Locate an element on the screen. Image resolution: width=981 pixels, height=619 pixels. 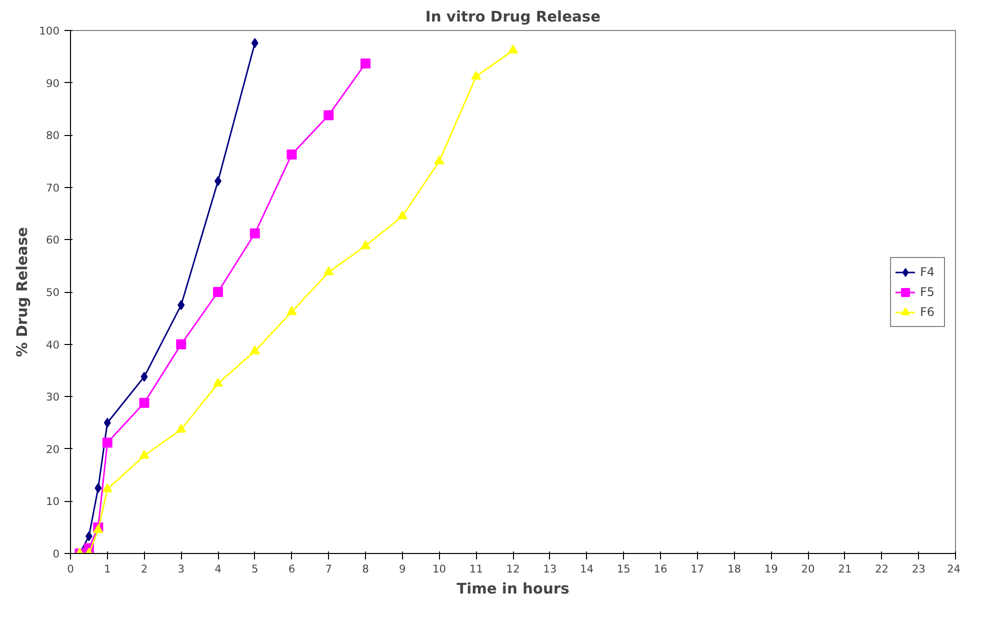
x-tick-label: 13 is located at coordinates (550, 569).